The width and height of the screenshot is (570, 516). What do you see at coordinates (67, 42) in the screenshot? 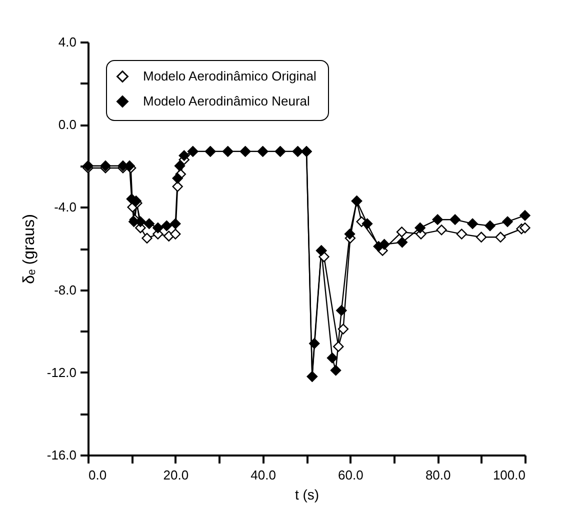
I see `y-tick-label: 4.0` at bounding box center [67, 42].